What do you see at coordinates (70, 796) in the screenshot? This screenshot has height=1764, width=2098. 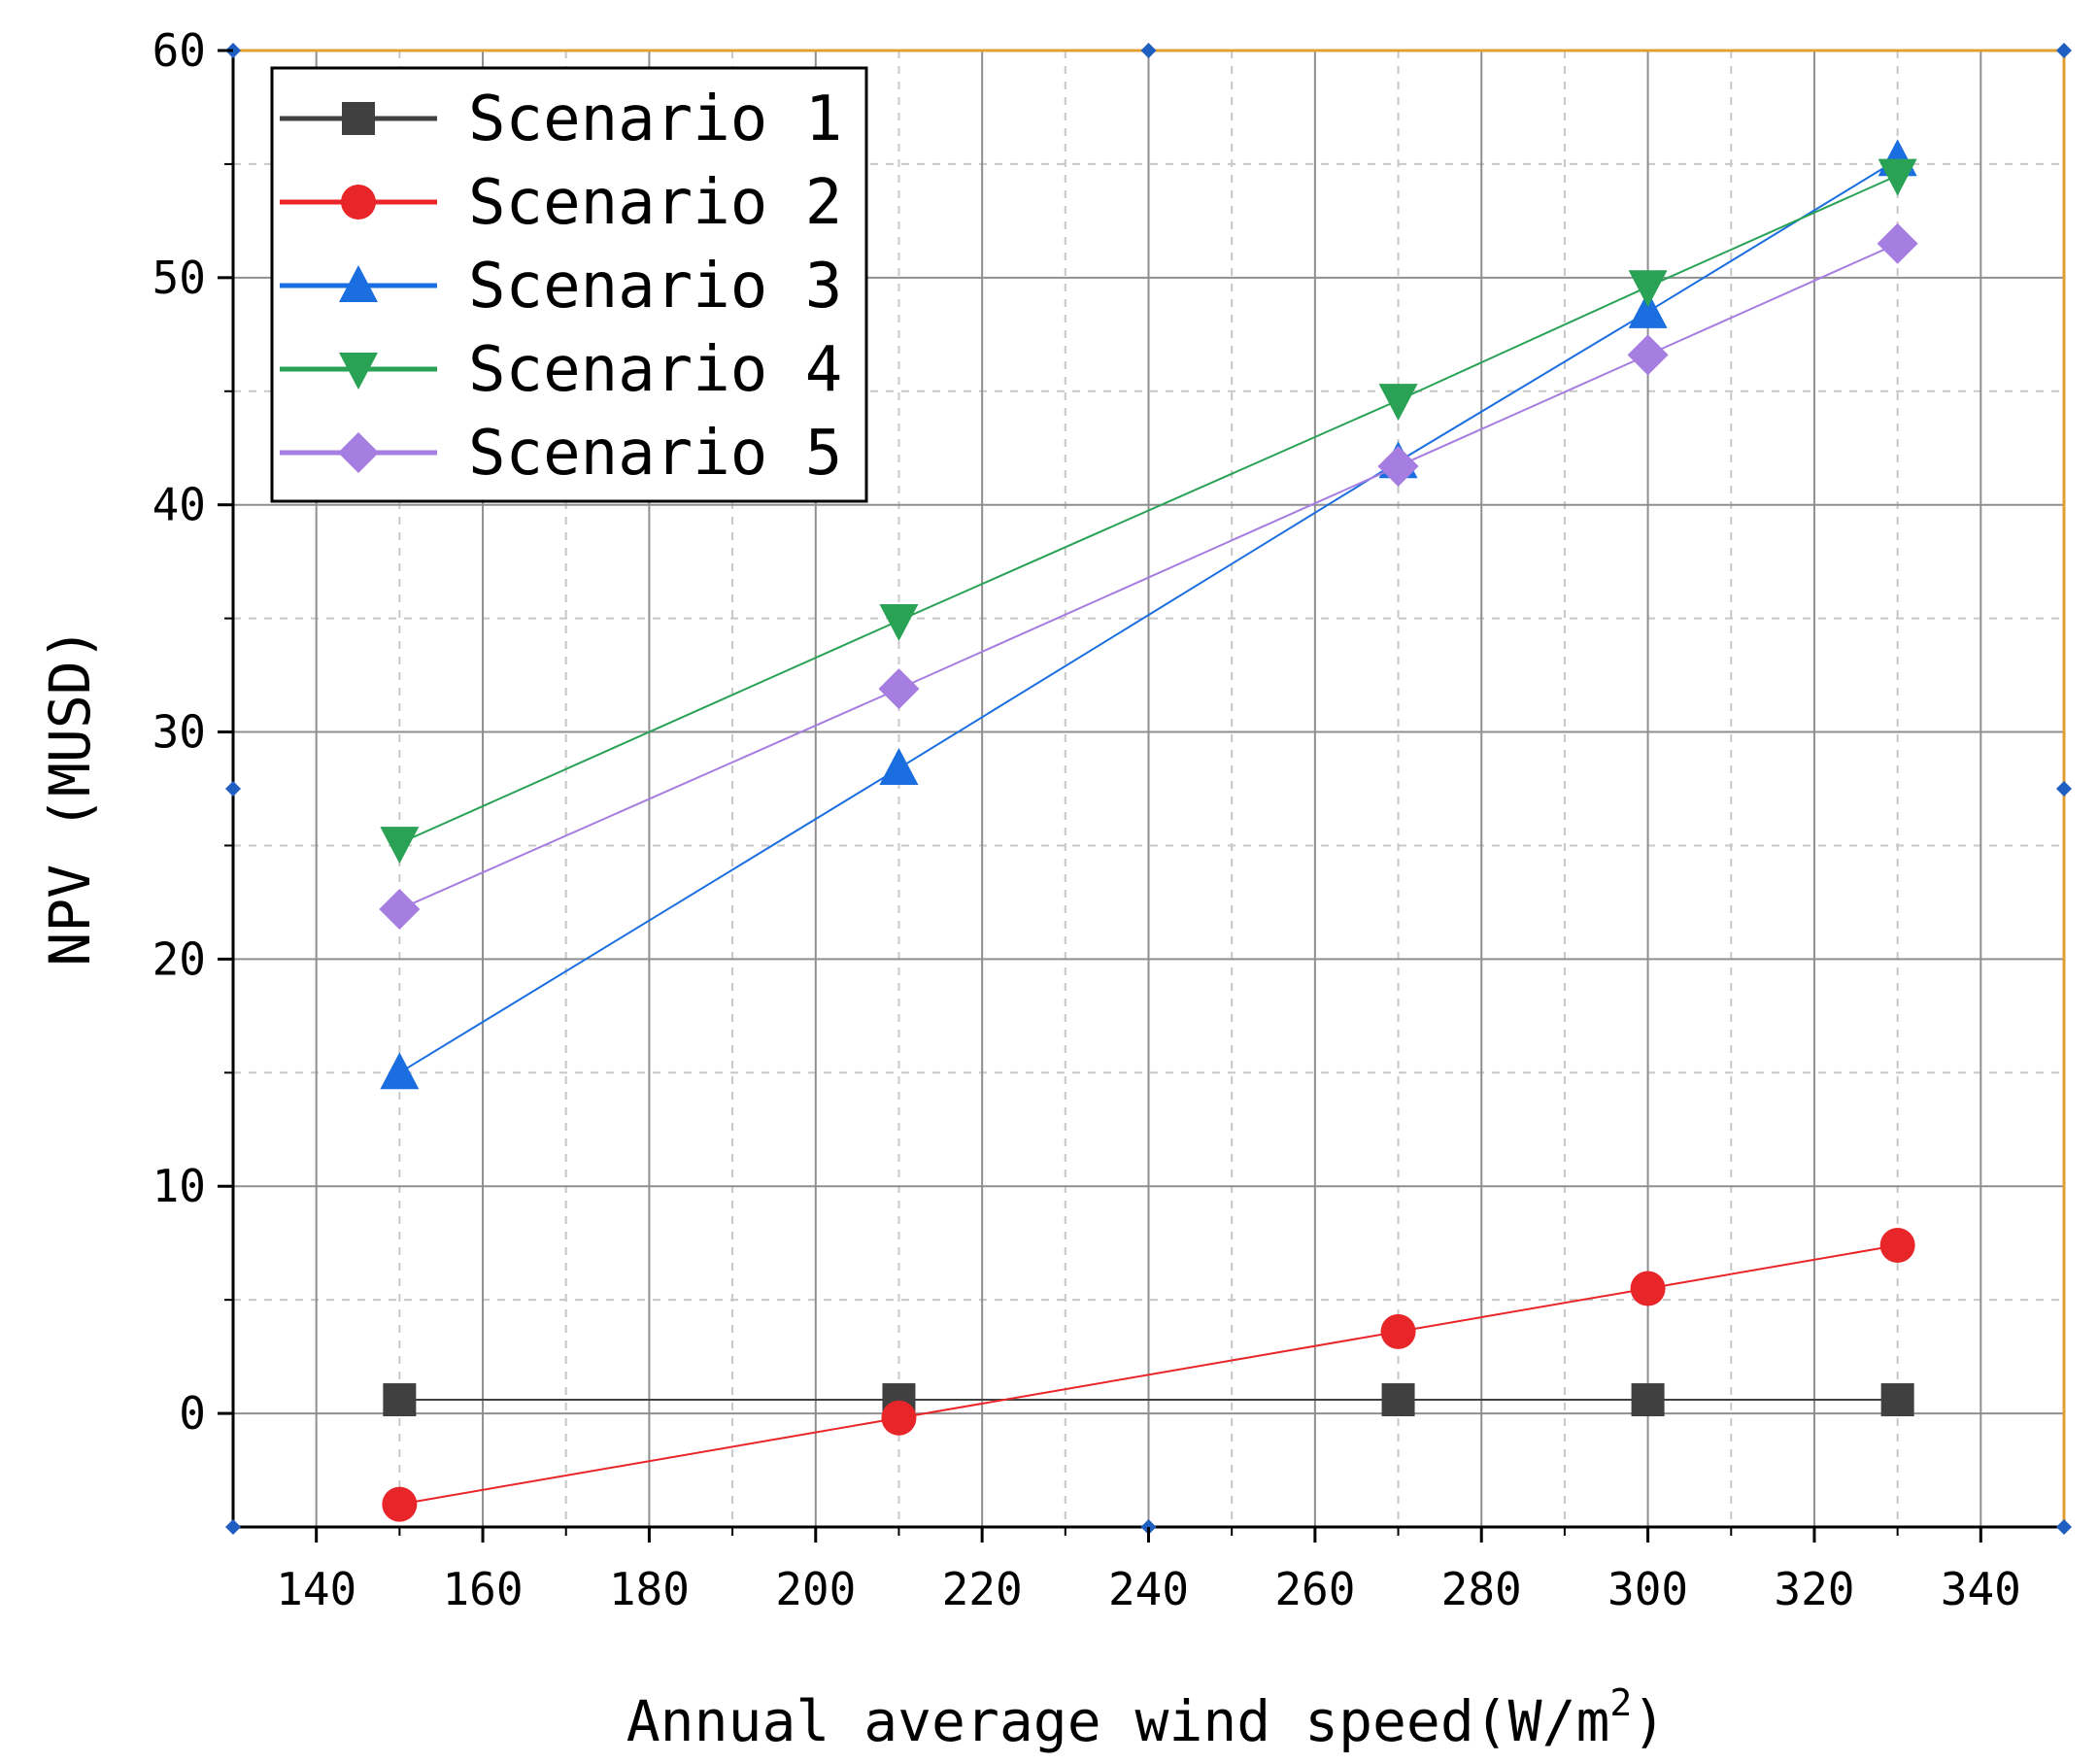 I see `y-axis-title: NPV (MUSD)` at bounding box center [70, 796].